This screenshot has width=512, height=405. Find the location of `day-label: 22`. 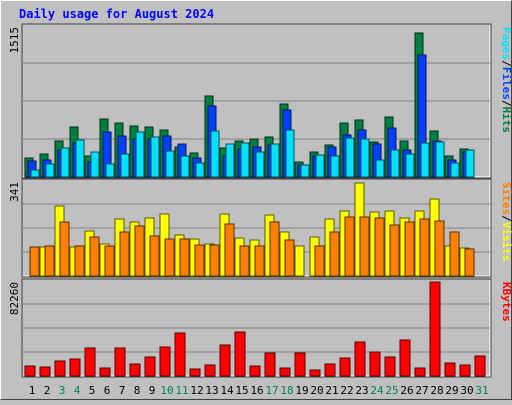

day-label: 22 is located at coordinates (346, 390).